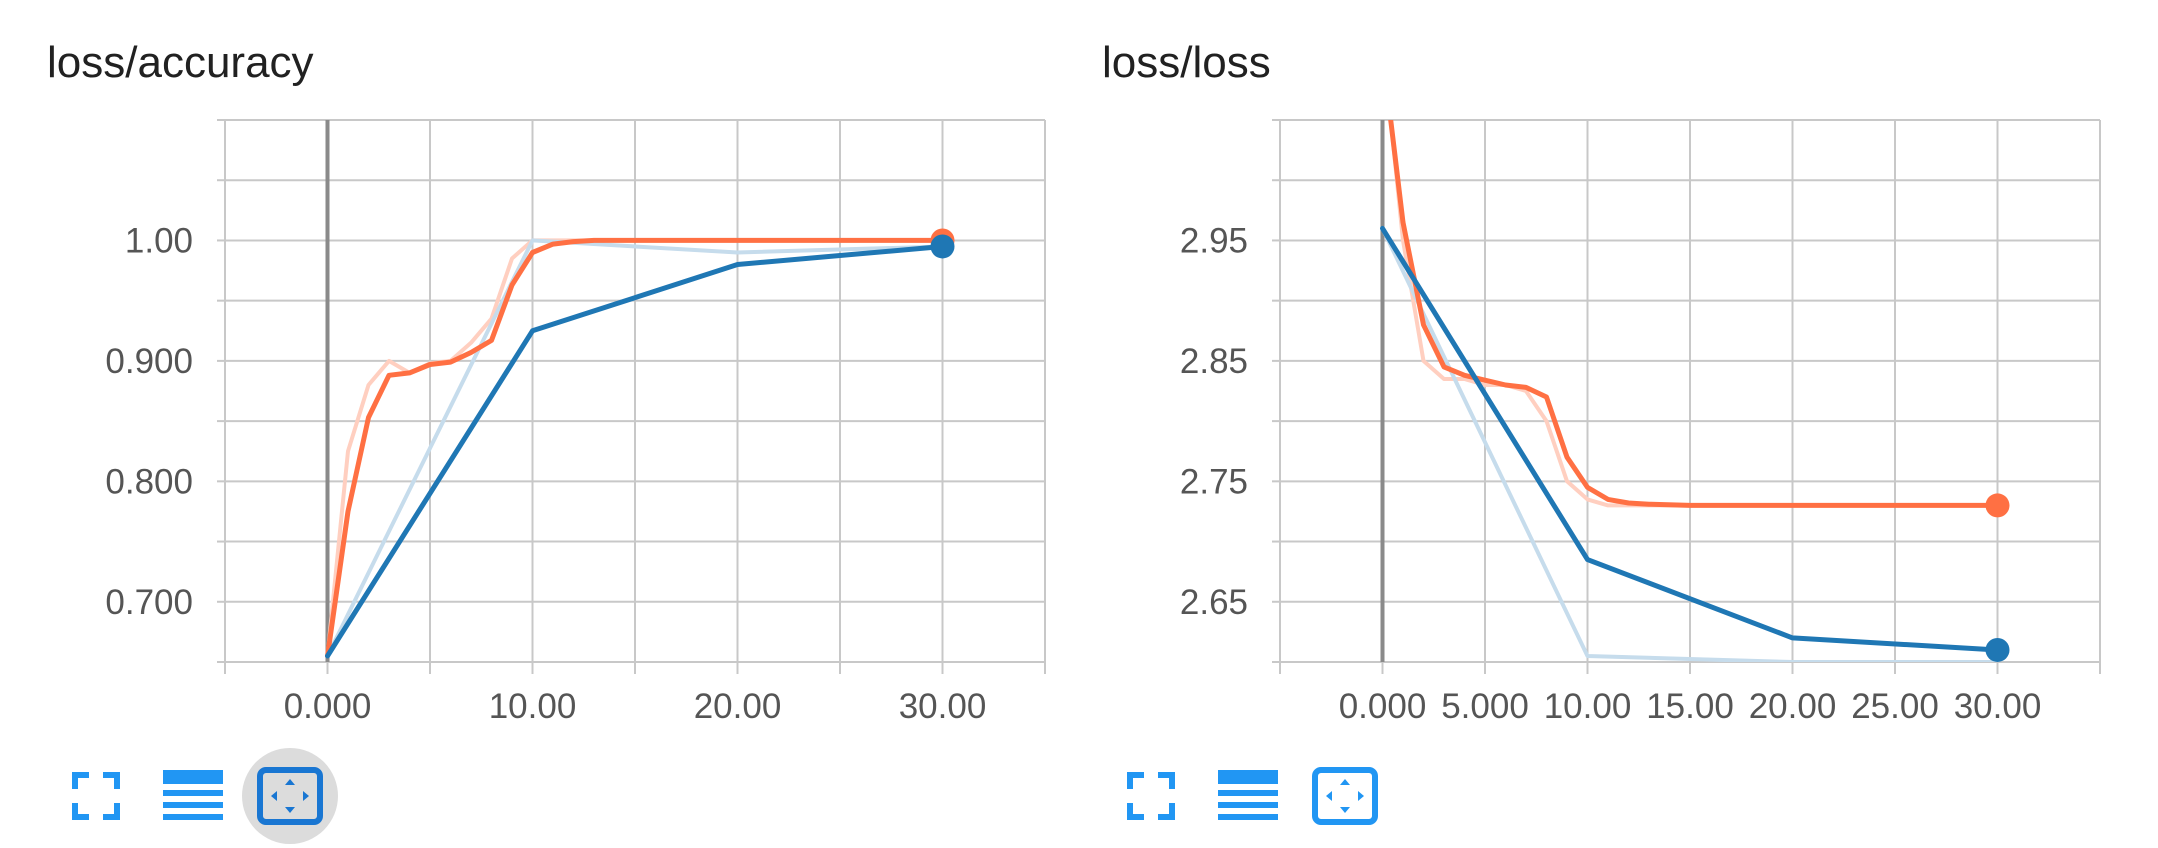  What do you see at coordinates (149, 481) in the screenshot?
I see `y-tick-label: 0.800` at bounding box center [149, 481].